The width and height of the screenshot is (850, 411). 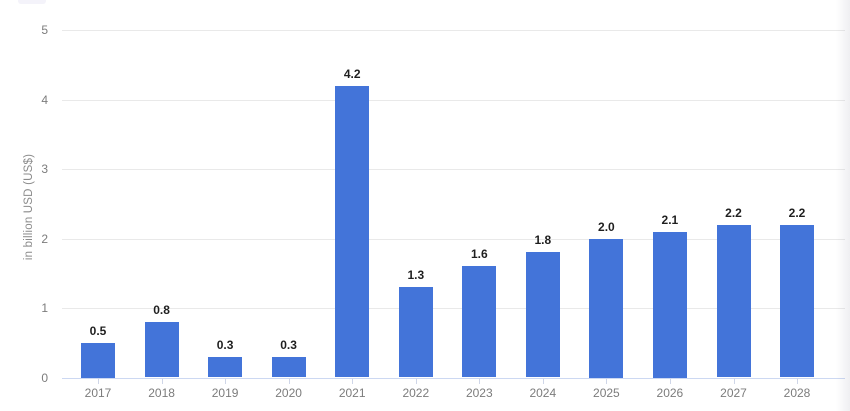 I want to click on x-tick-label-2023: 2023, so click(x=479, y=393).